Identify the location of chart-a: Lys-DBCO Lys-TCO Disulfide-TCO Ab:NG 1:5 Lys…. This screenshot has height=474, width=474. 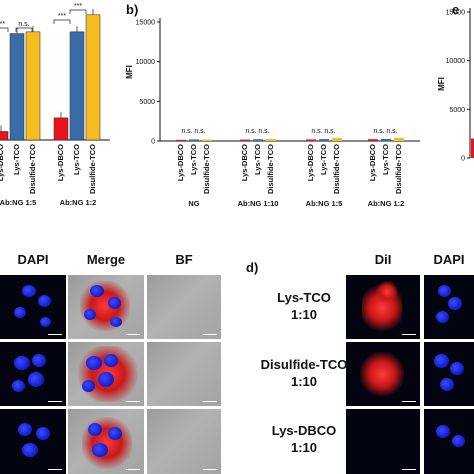
(55, 105).